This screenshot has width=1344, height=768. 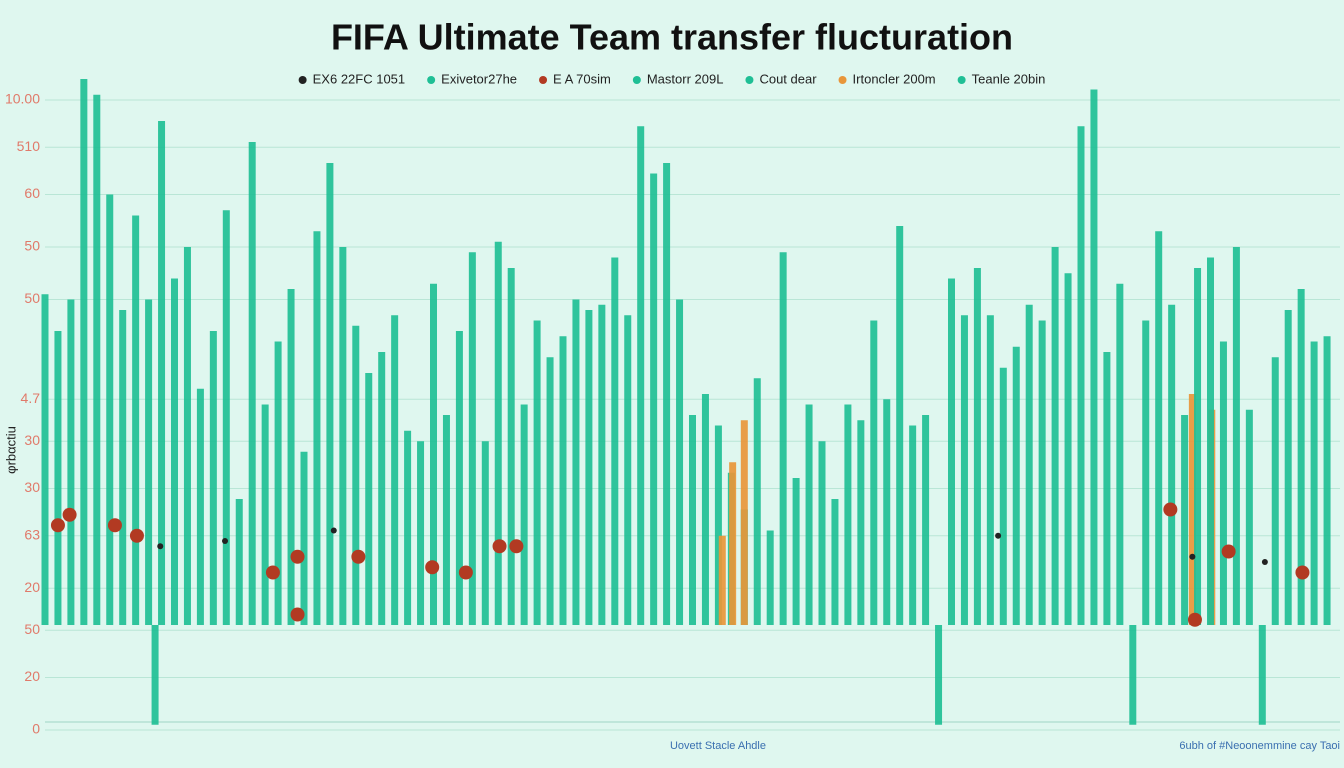 What do you see at coordinates (32, 193) in the screenshot?
I see `y-tick-label: 60` at bounding box center [32, 193].